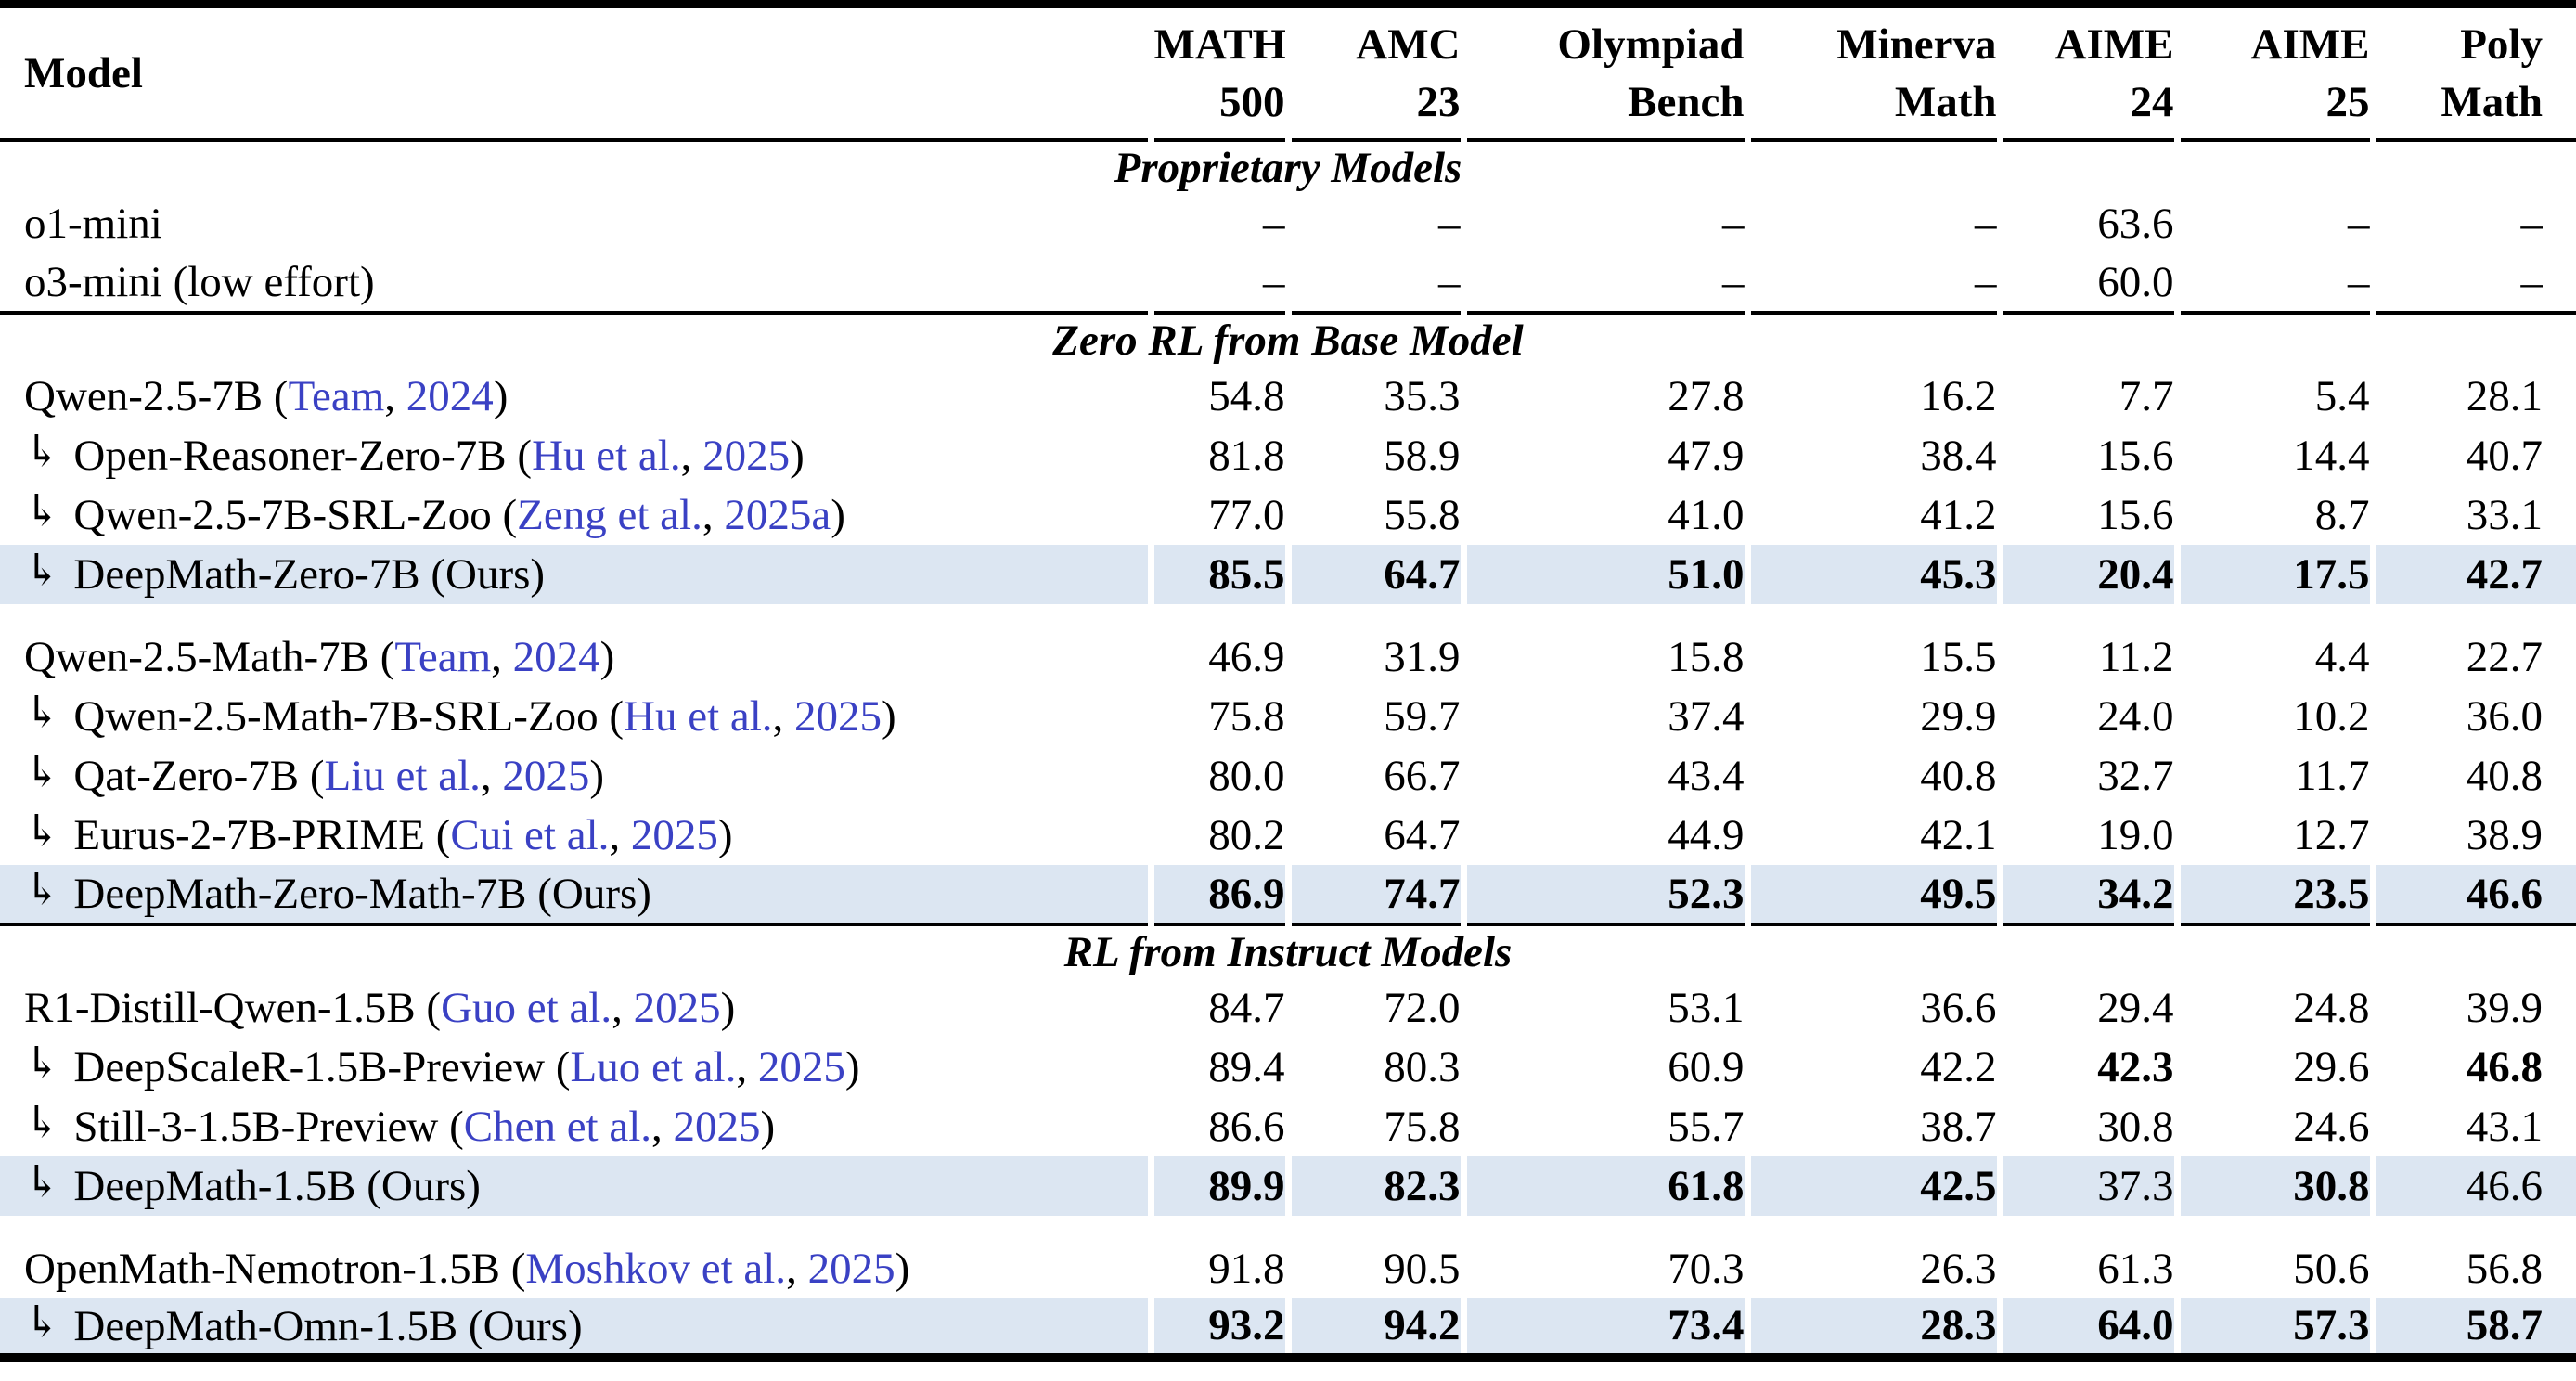 Image resolution: width=2576 pixels, height=1381 pixels. I want to click on value-cell: 44.9, so click(1603, 835).